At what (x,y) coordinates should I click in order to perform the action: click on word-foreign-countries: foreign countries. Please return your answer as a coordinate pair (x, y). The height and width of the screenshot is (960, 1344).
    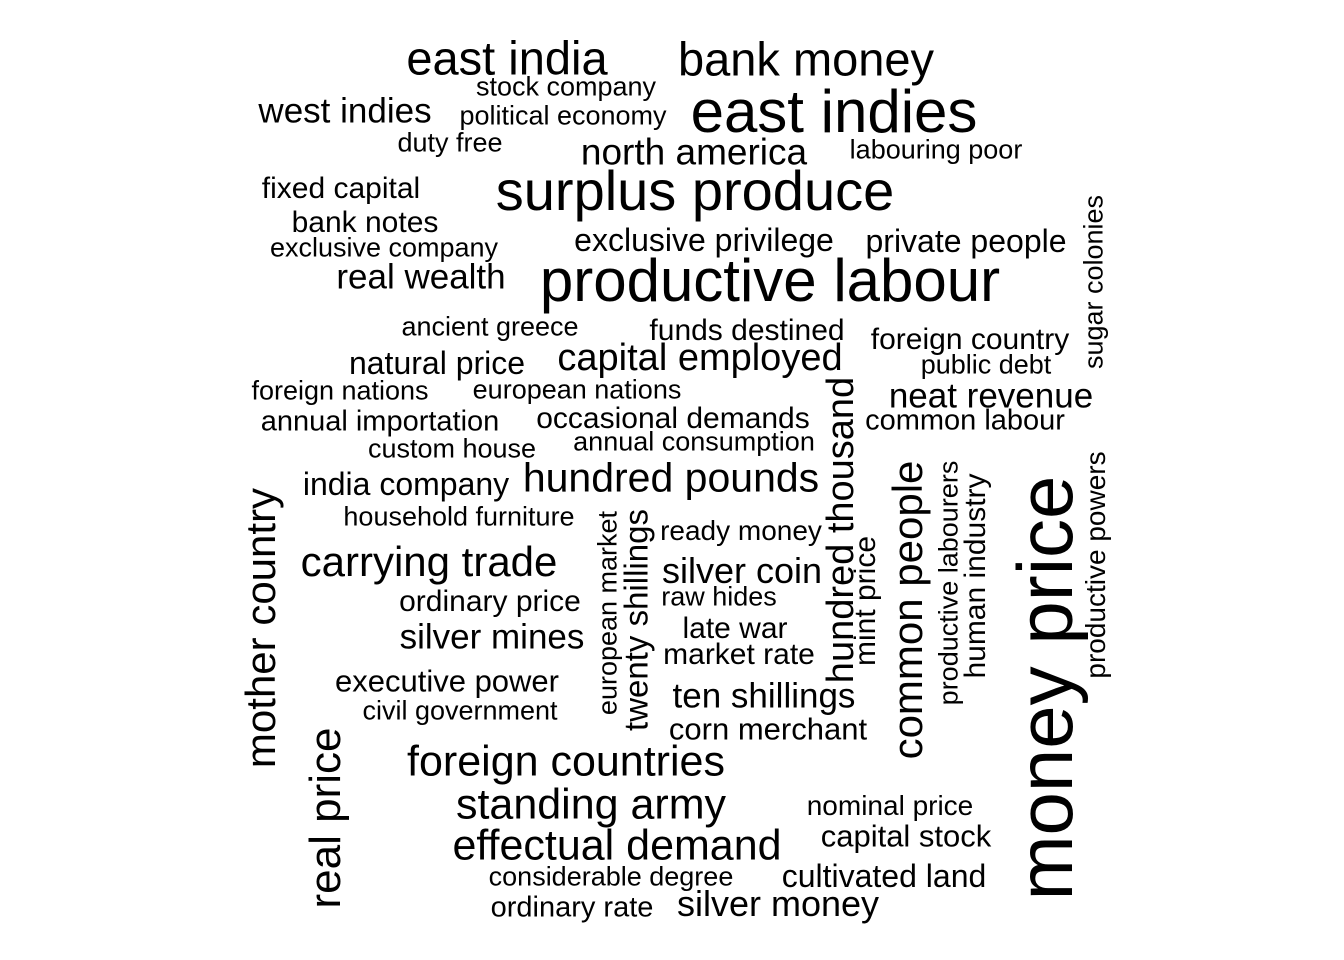
    Looking at the image, I should click on (566, 761).